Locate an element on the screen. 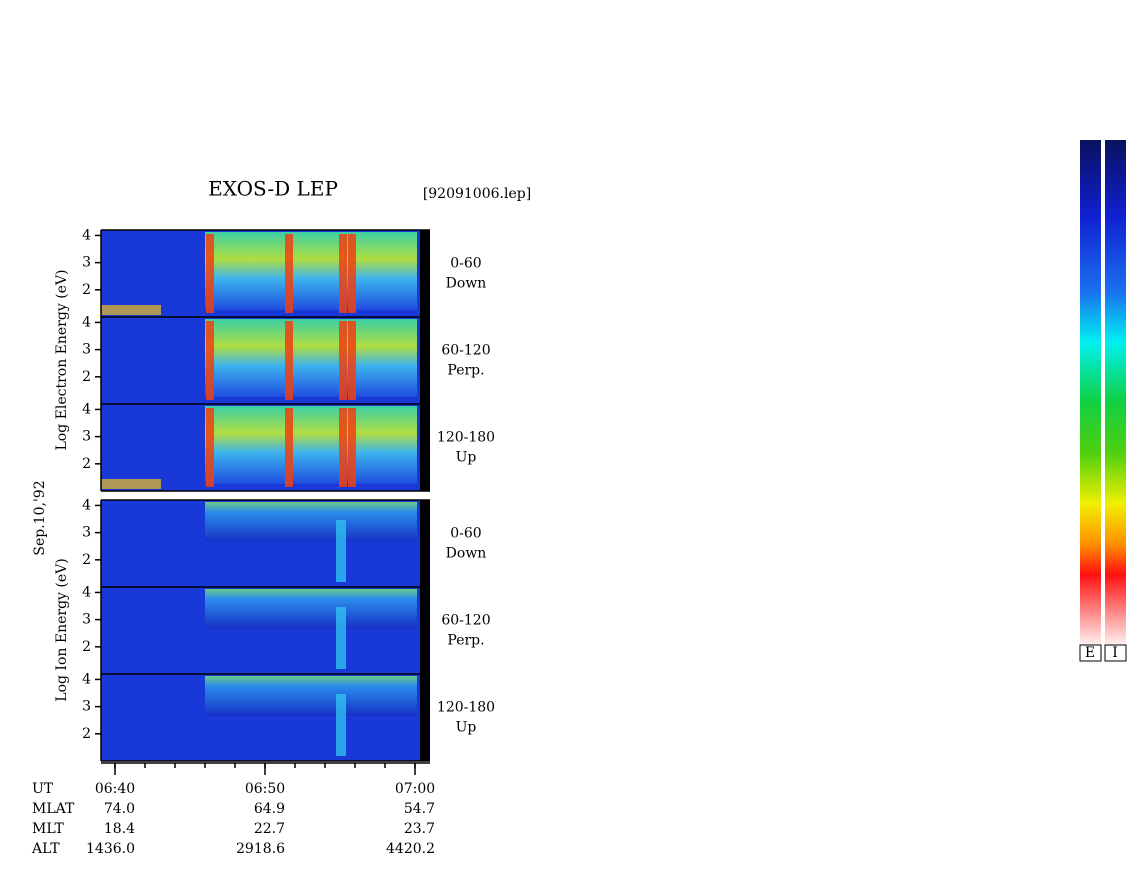 The image size is (1130, 875). table-cell: 22.7 is located at coordinates (269, 829).